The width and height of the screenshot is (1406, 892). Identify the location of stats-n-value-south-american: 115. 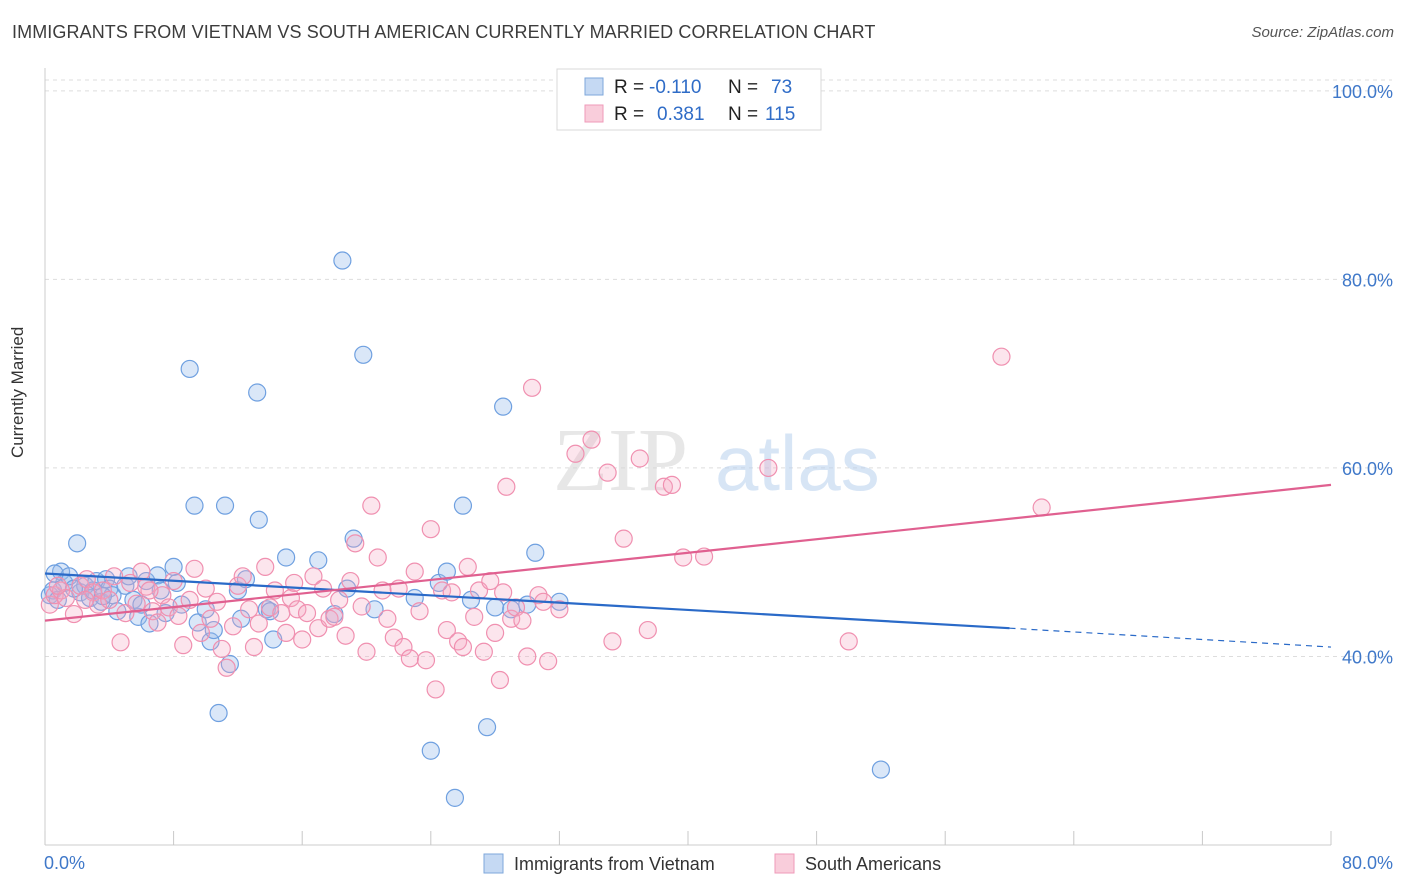
(780, 114).